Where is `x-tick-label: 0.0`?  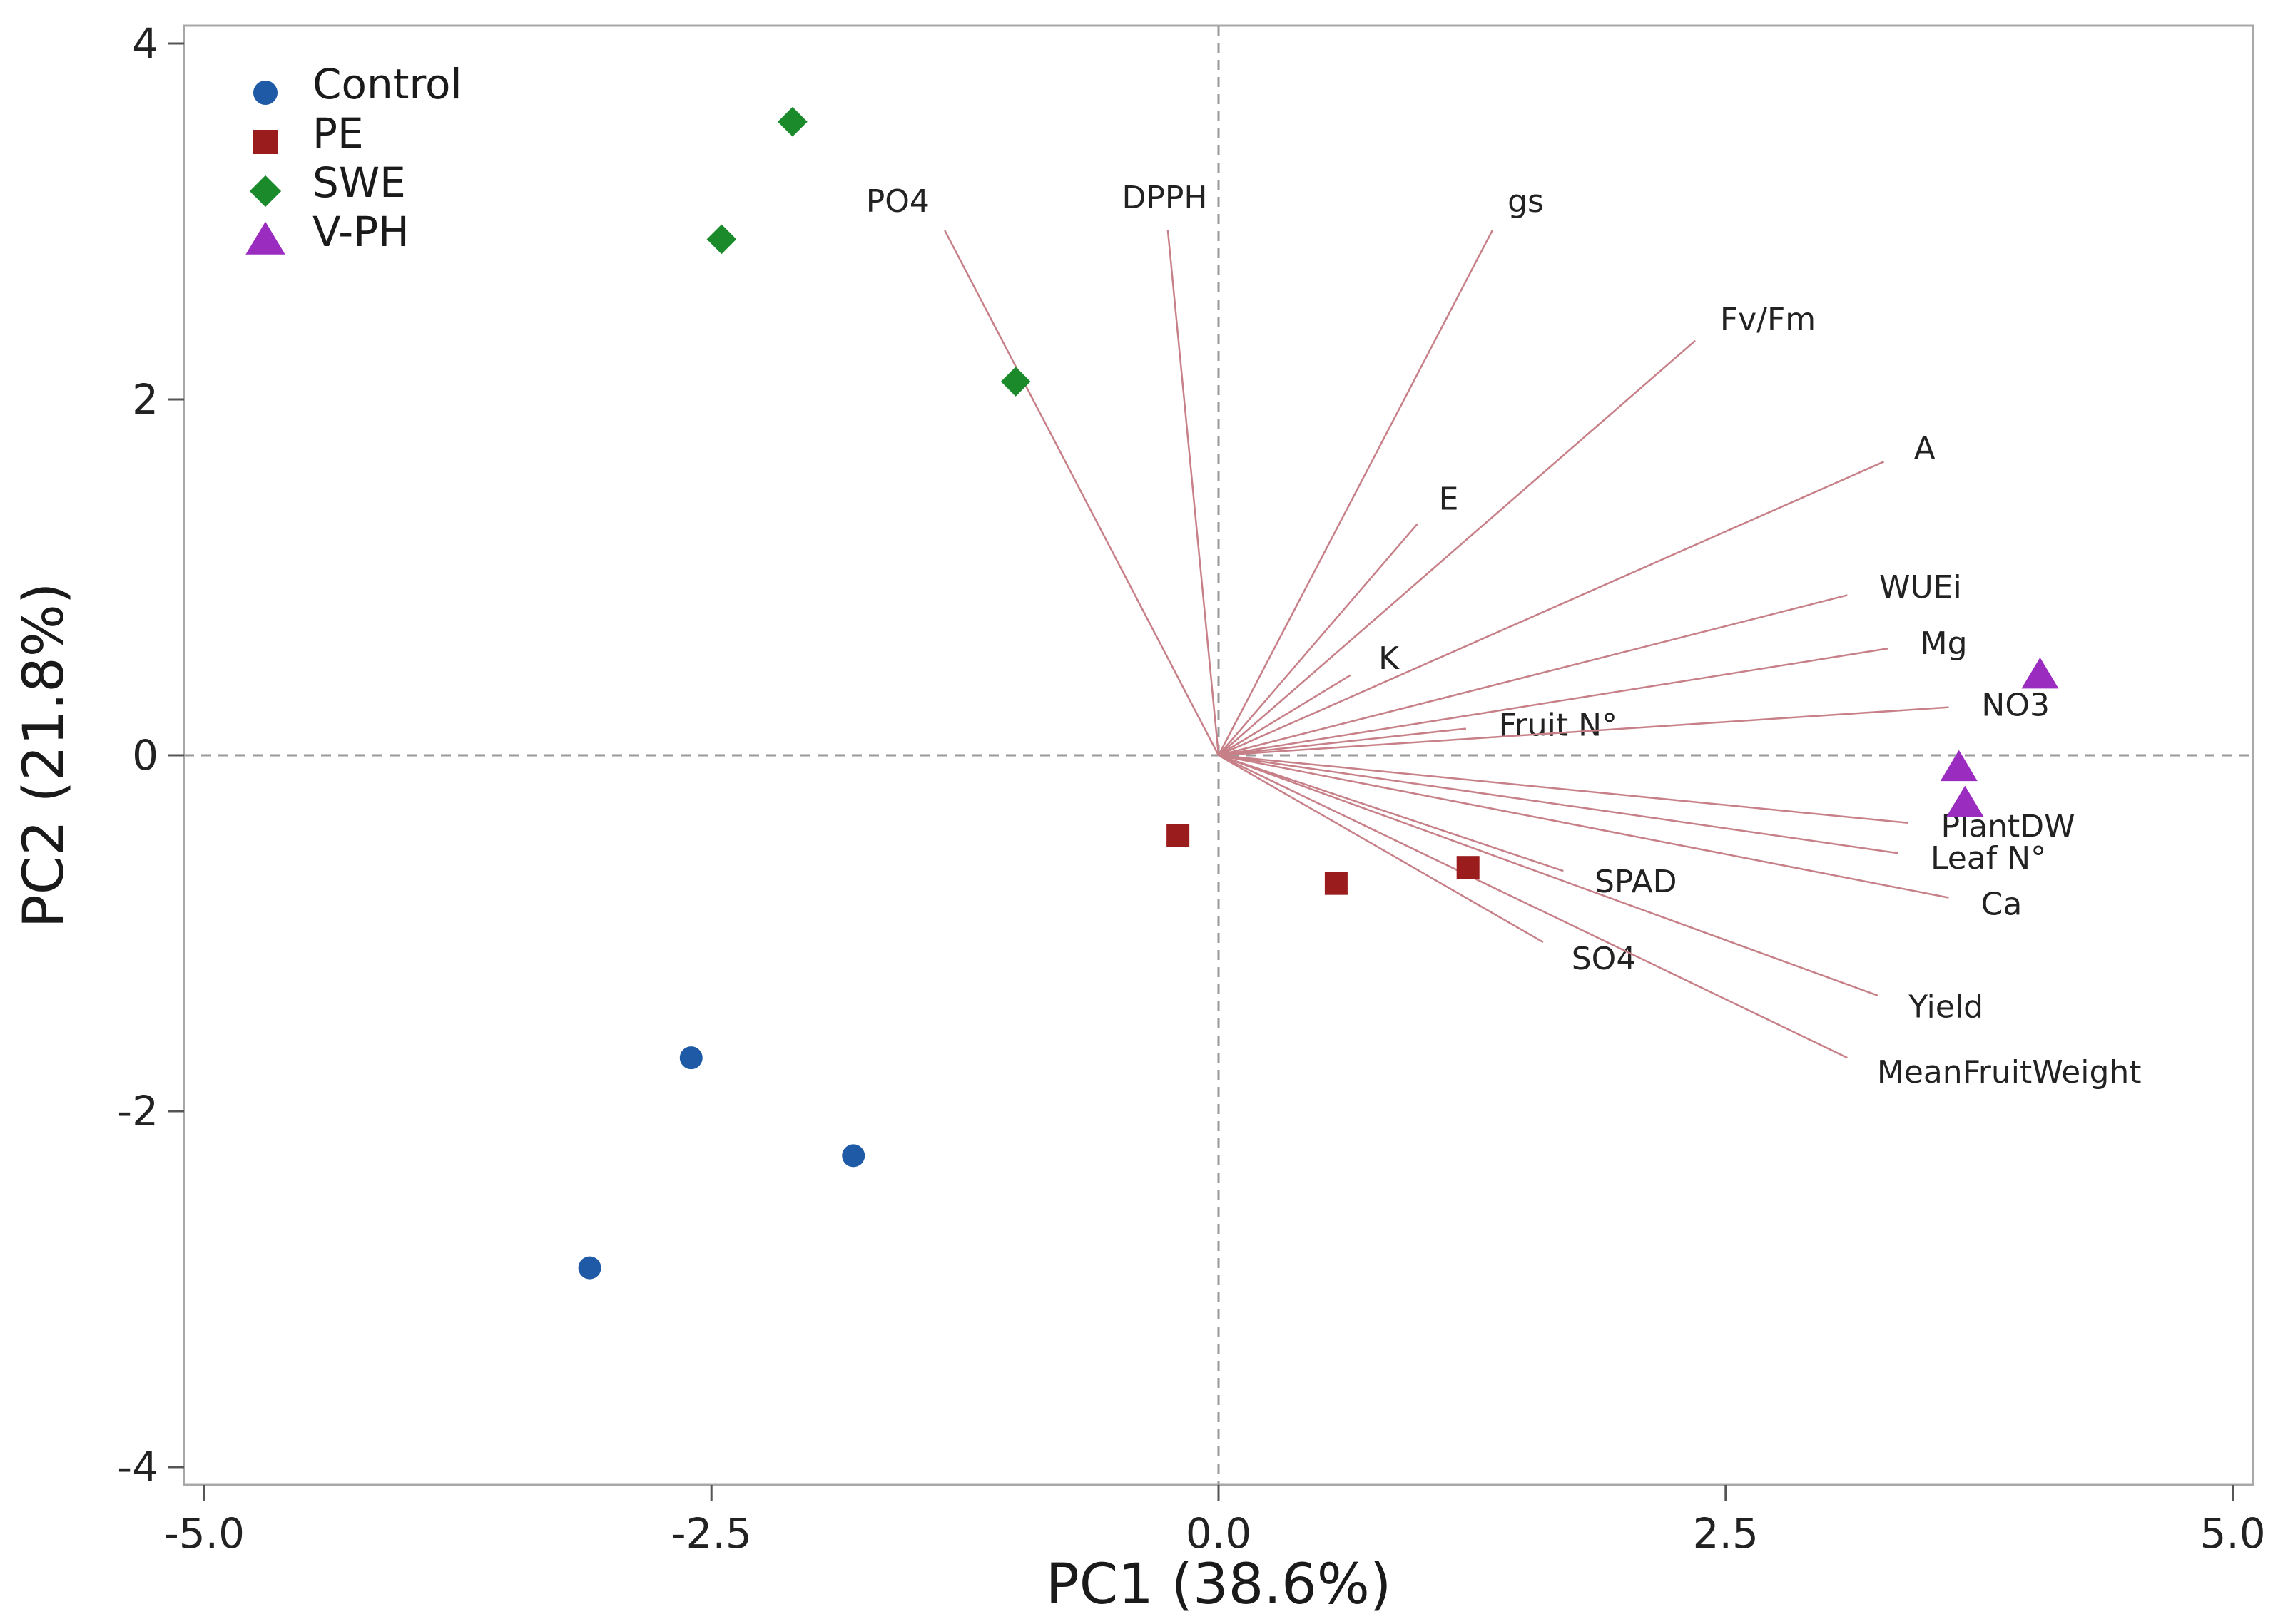
x-tick-label: 0.0 is located at coordinates (1218, 1533).